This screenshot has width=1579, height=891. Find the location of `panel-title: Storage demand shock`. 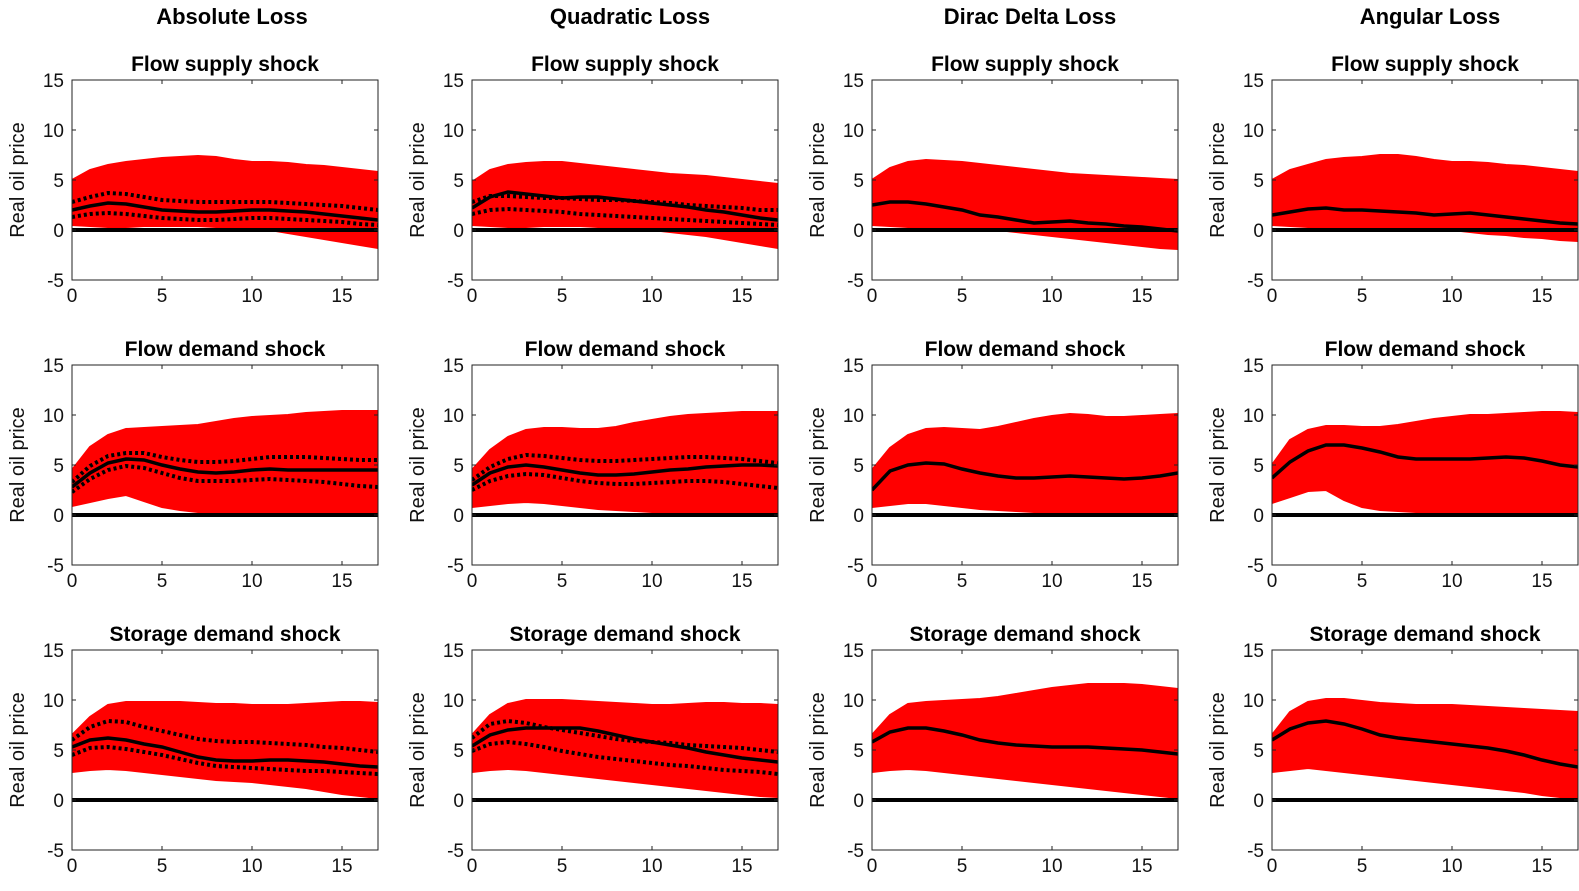

panel-title: Storage demand shock is located at coordinates (224, 634).